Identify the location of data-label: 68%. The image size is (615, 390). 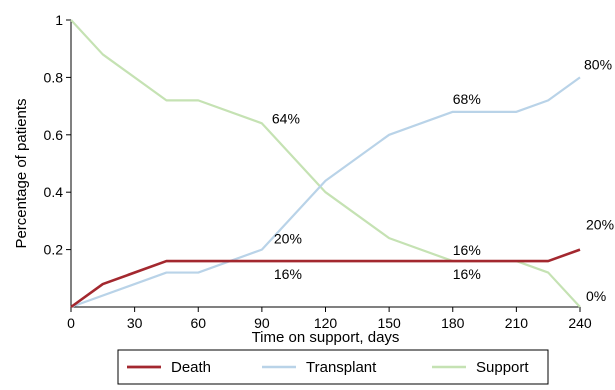
(467, 99).